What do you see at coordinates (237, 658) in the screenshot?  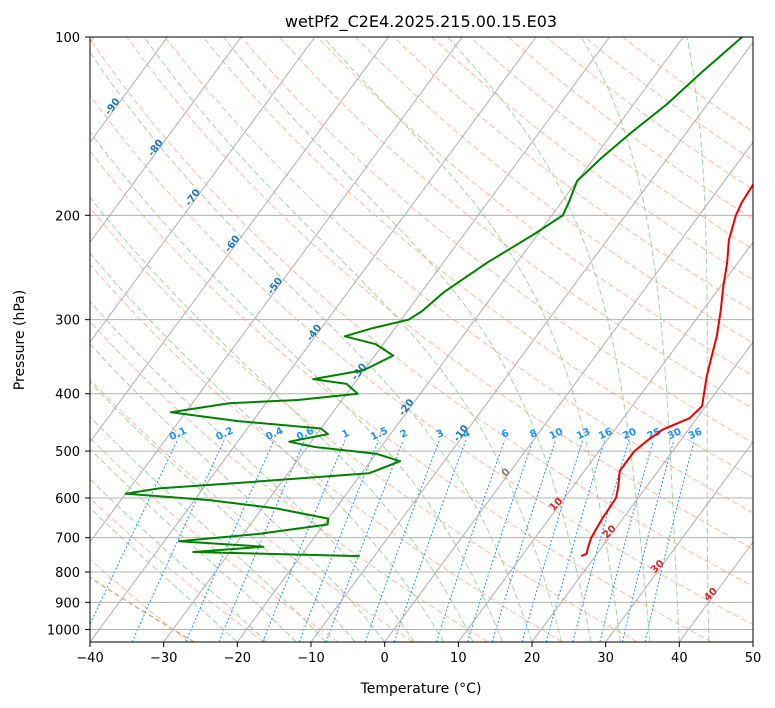 I see `x-tick-label: −20` at bounding box center [237, 658].